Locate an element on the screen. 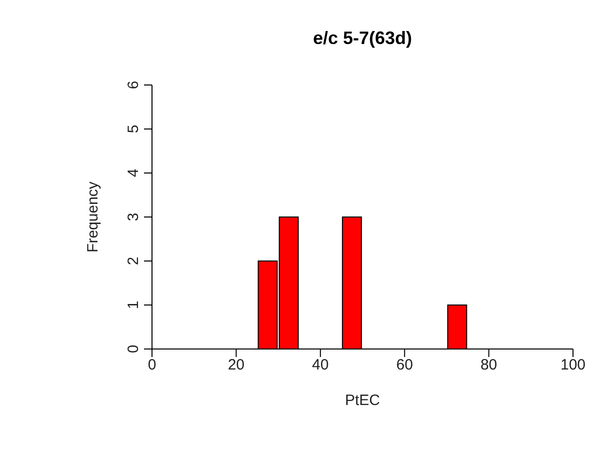 The height and width of the screenshot is (462, 594). y-tick-label: 5 is located at coordinates (133, 129).